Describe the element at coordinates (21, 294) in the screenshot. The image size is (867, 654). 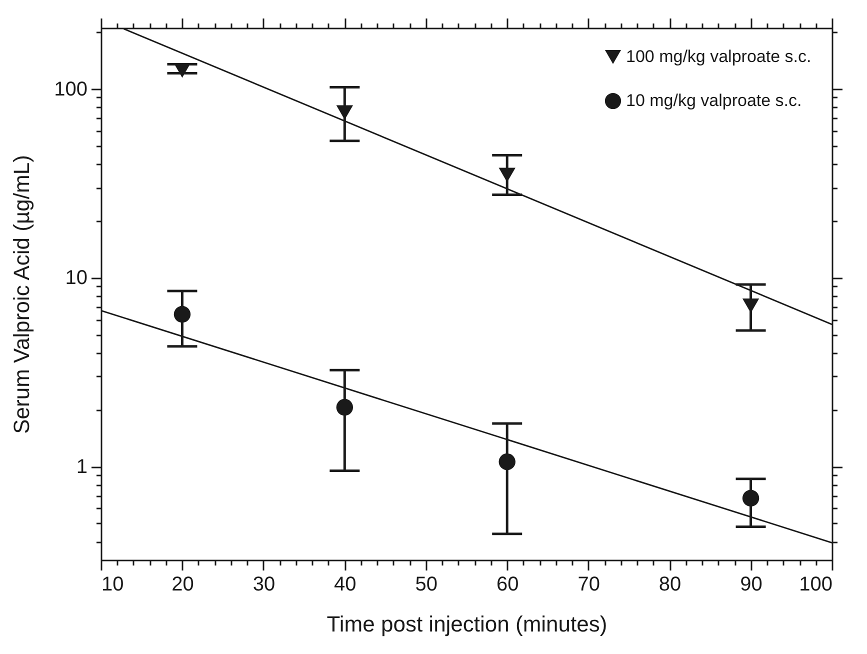
I see `y-axis-title: Serum Valproic Acid (µg/mL)` at that location.